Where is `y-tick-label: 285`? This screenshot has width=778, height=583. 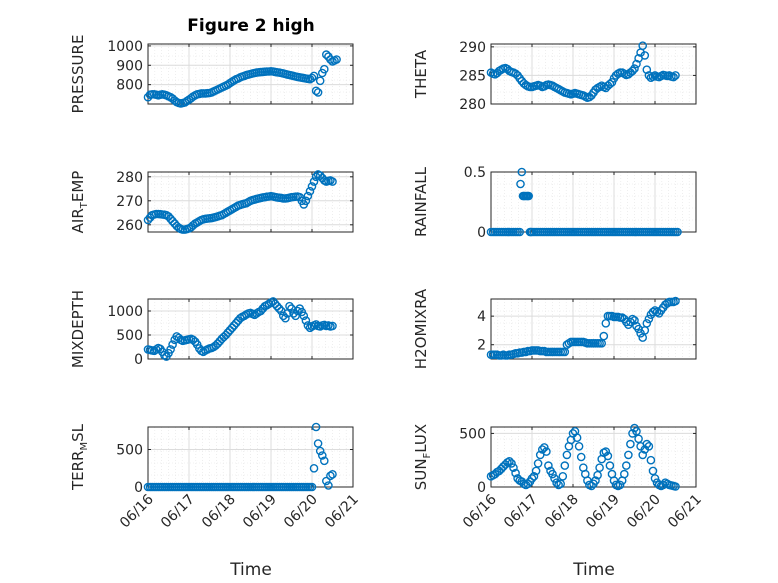
y-tick-label: 285 is located at coordinates (472, 76).